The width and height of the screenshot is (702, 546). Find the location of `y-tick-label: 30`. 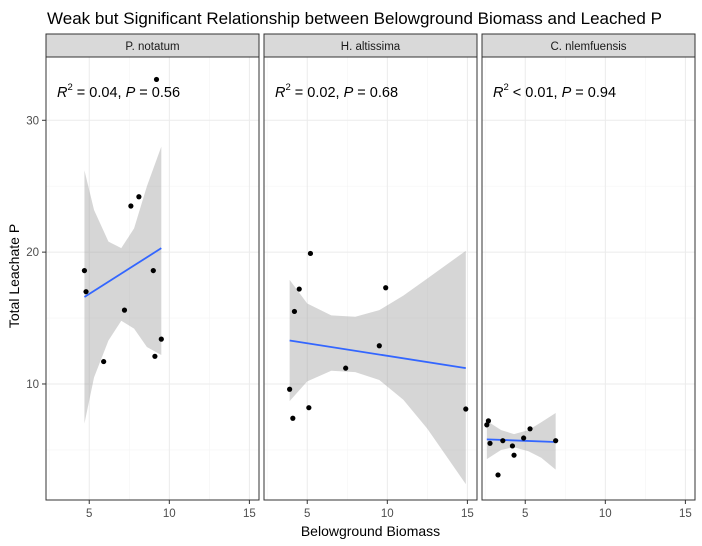

y-tick-label: 30 is located at coordinates (32, 121).